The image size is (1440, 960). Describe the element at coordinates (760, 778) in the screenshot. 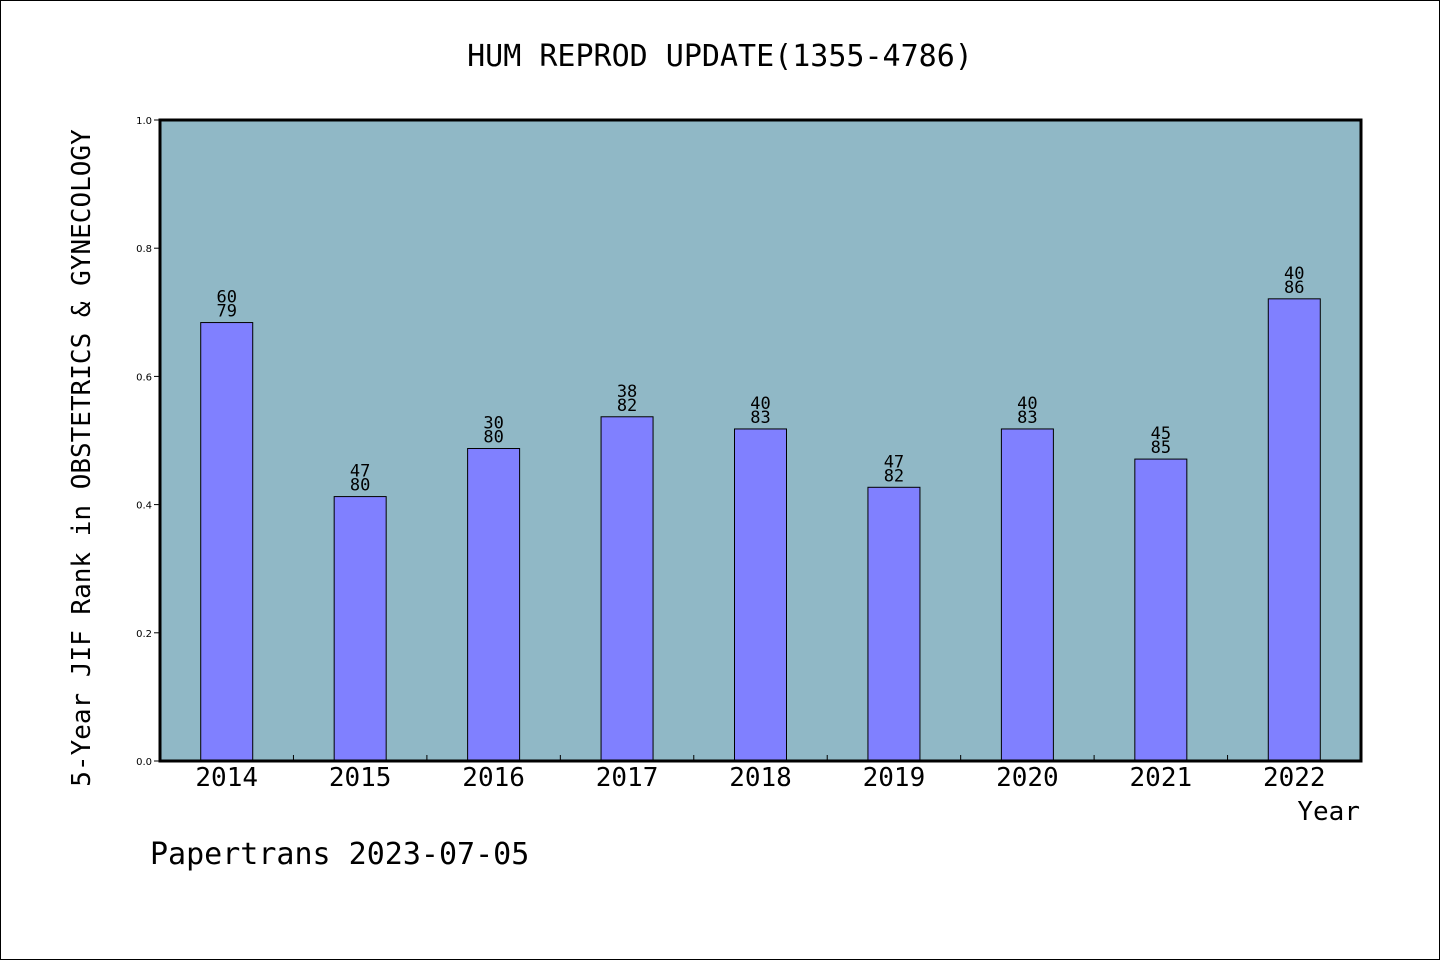

I see `x-tick-label-2018: 2018` at that location.